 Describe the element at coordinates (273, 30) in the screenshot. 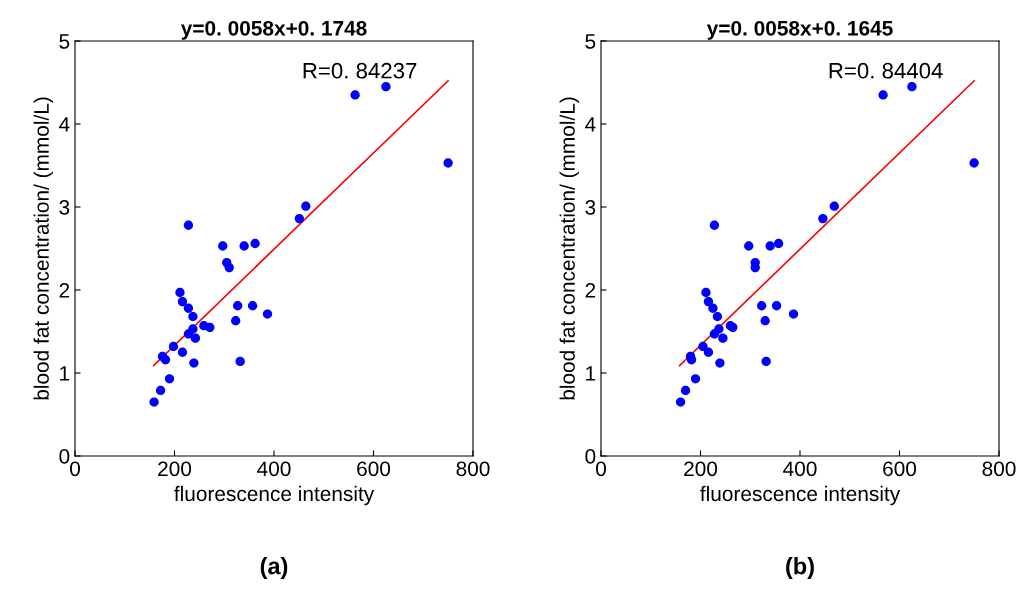

I see `chart-title: y=0. 0058x+0. 1748` at that location.